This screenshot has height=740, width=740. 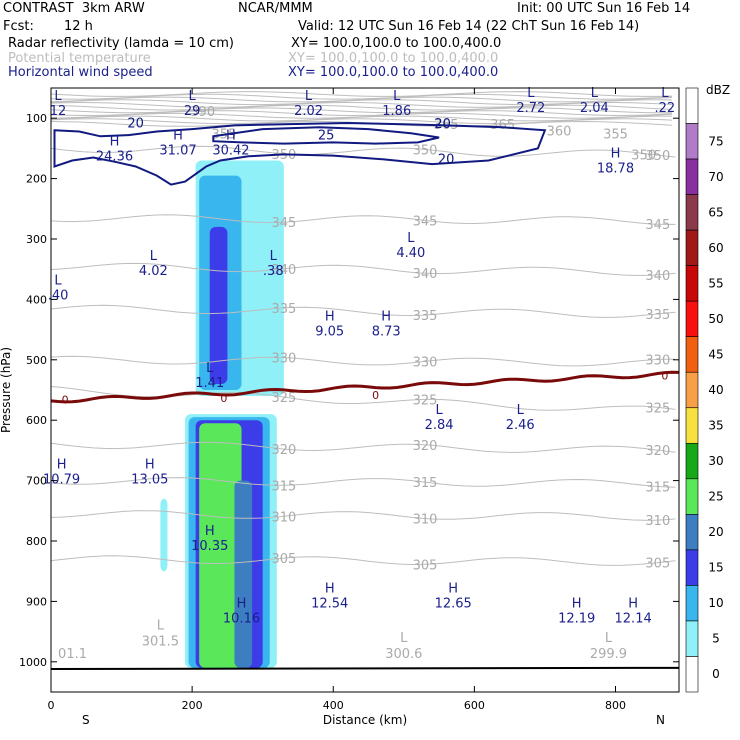 What do you see at coordinates (715, 283) in the screenshot?
I see `colorbar-label: 55` at bounding box center [715, 283].